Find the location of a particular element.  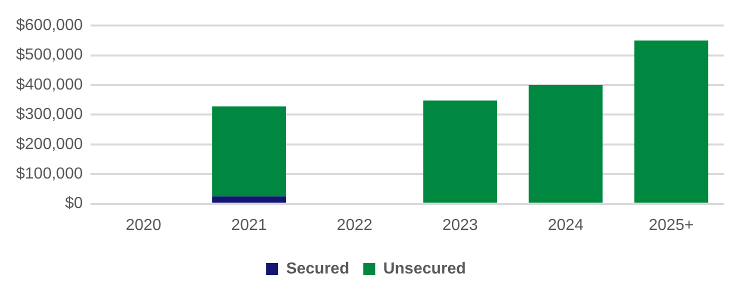

legend-label: Secured is located at coordinates (318, 269).